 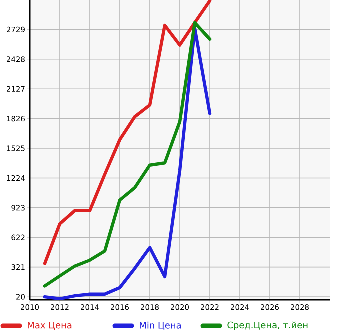 I want to click on legend-label: Сред.Цена, т.йен, so click(x=268, y=326).